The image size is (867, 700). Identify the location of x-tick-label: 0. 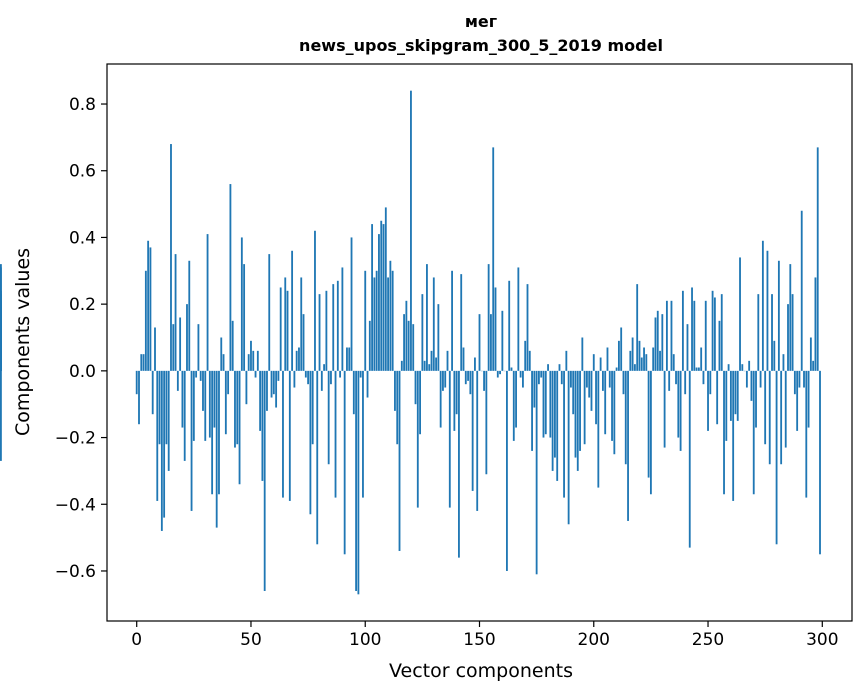
(136, 640).